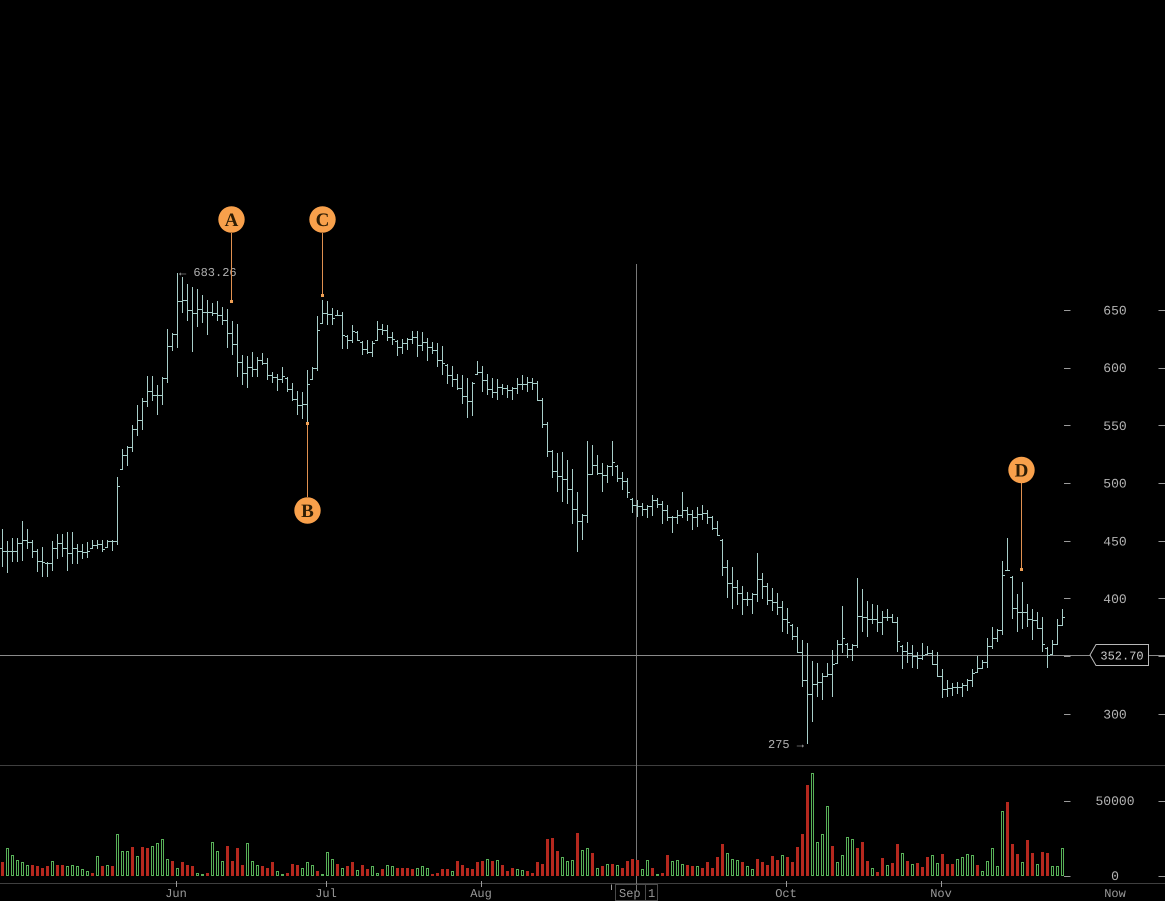  Describe the element at coordinates (481, 894) in the screenshot. I see `svg-text: Aug` at that location.